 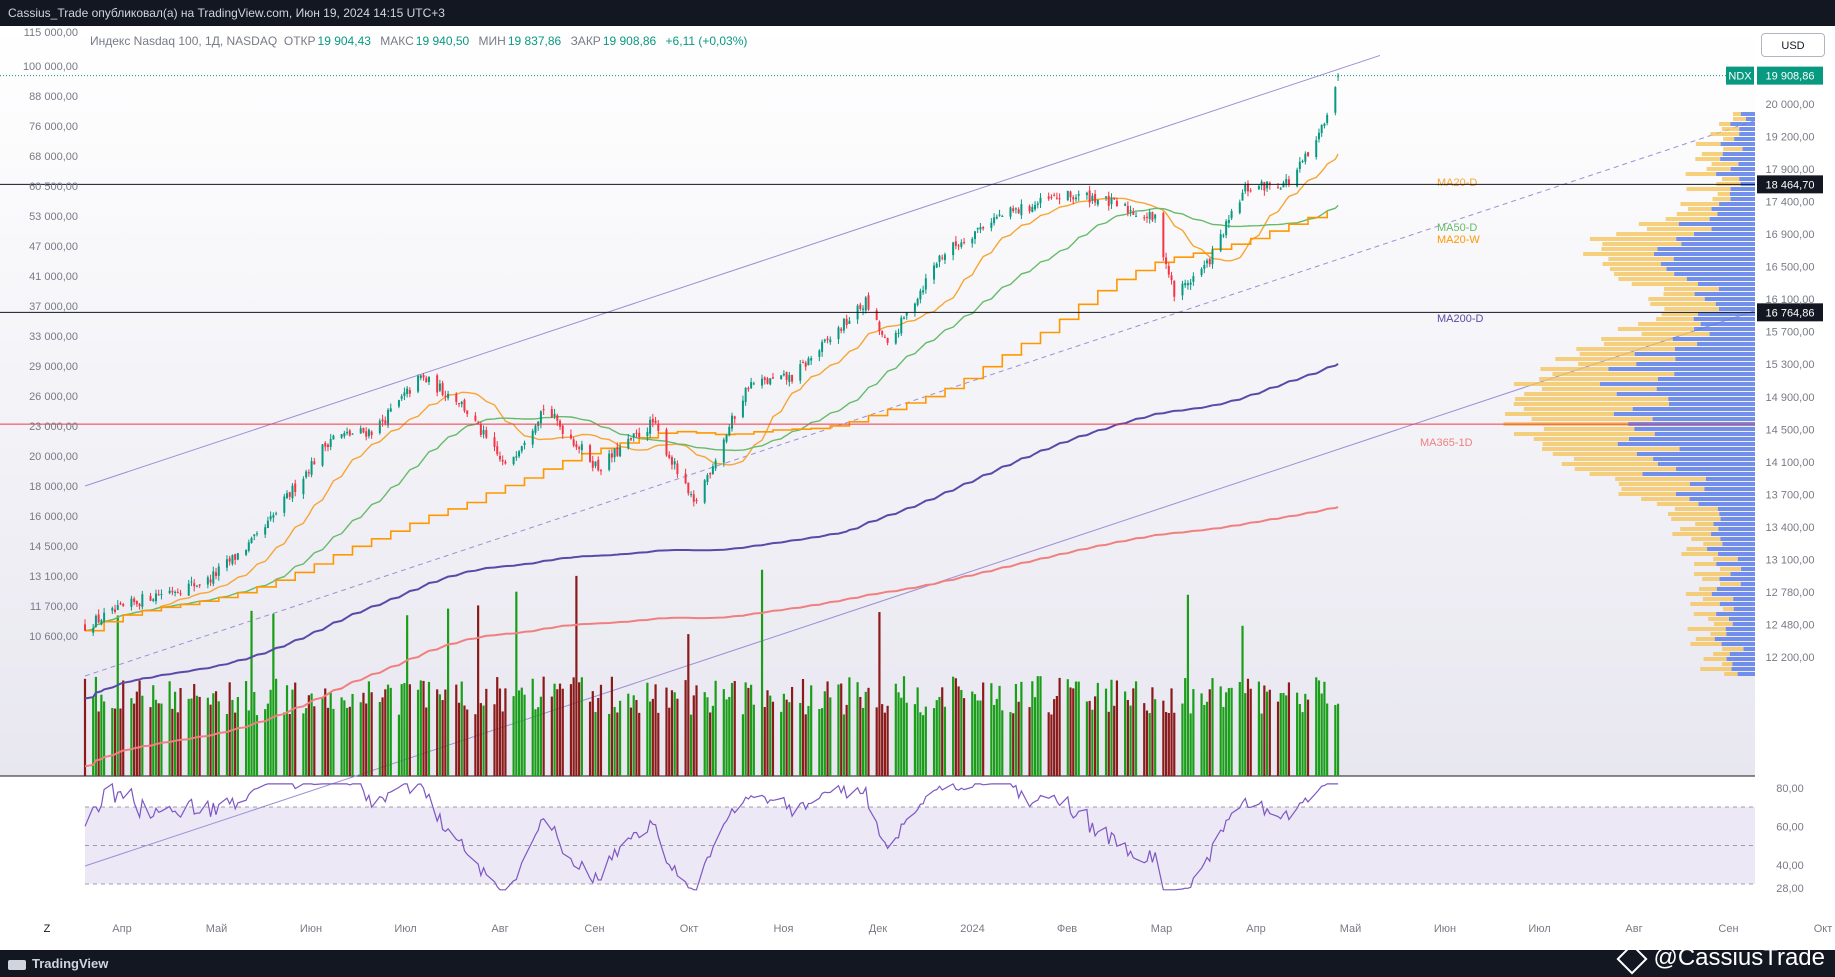 What do you see at coordinates (442, 41) in the screenshot?
I see `legend-high: 19 940,50` at bounding box center [442, 41].